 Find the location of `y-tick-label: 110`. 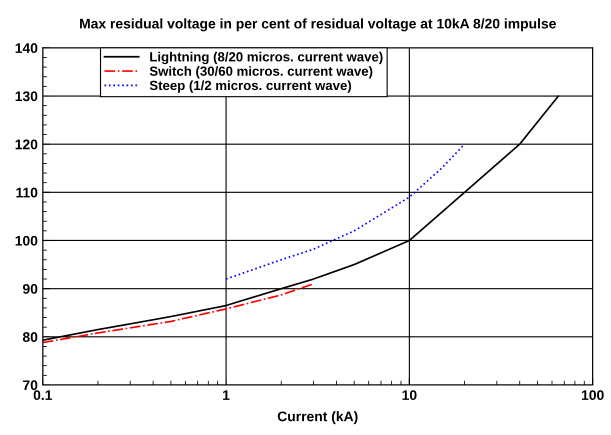

y-tick-label: 110 is located at coordinates (27, 193).